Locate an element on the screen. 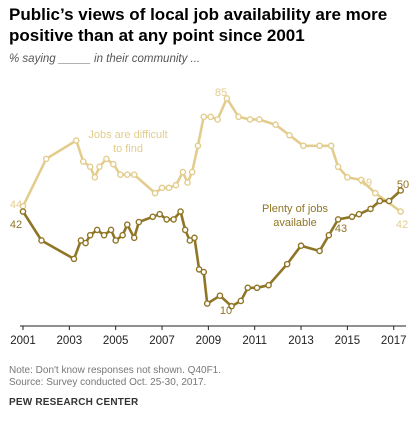  x-tick-label: 2005 is located at coordinates (116, 341).